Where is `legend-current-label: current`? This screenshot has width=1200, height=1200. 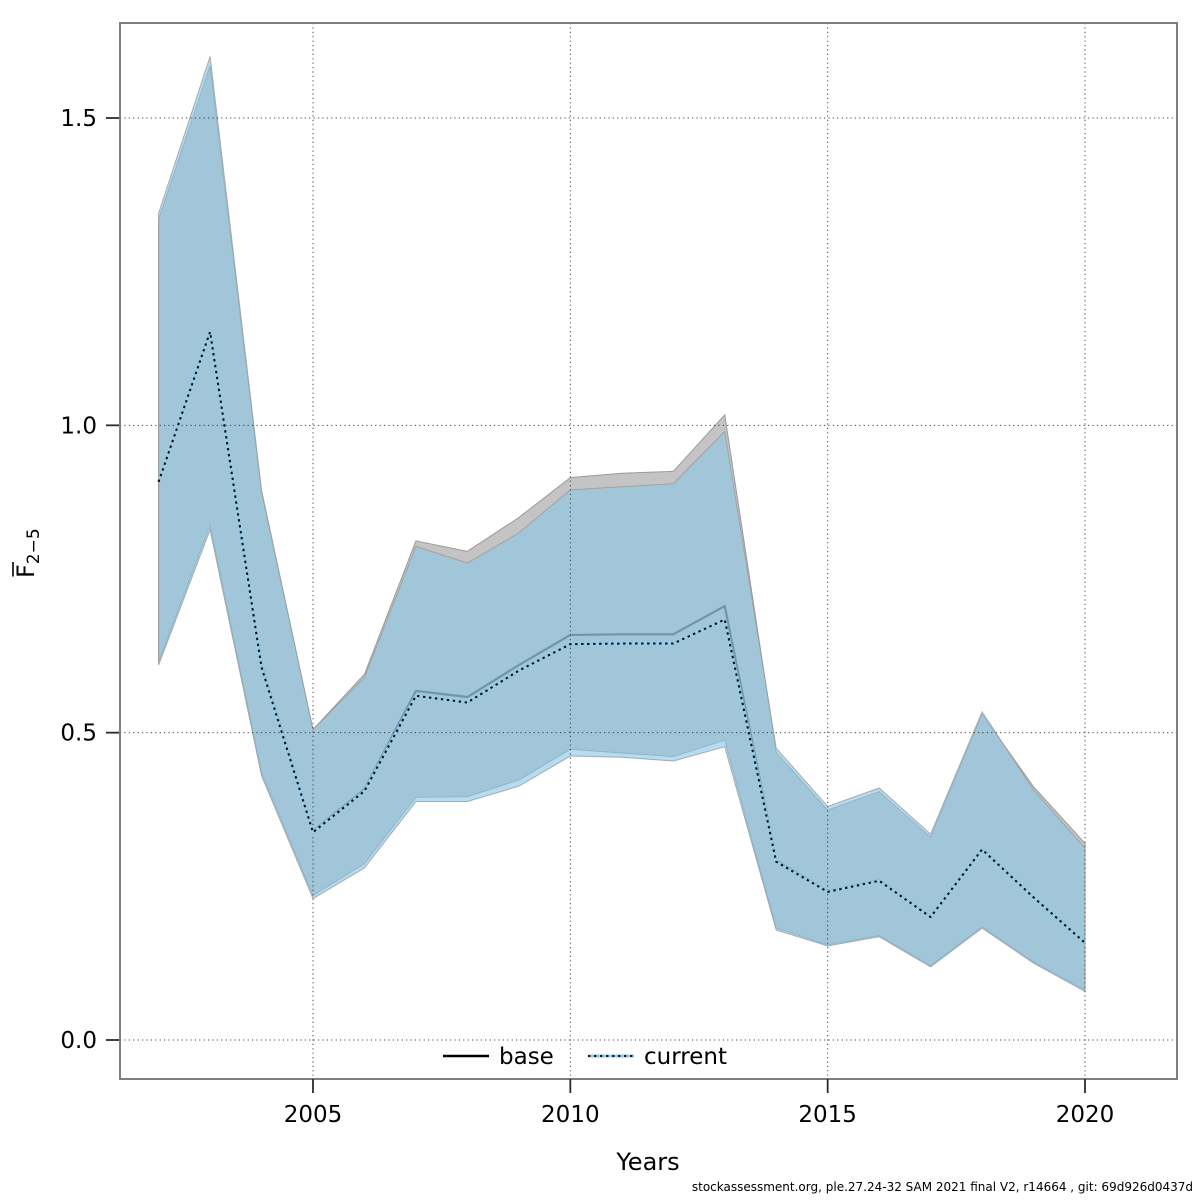
legend-current-label: current is located at coordinates (685, 1057).